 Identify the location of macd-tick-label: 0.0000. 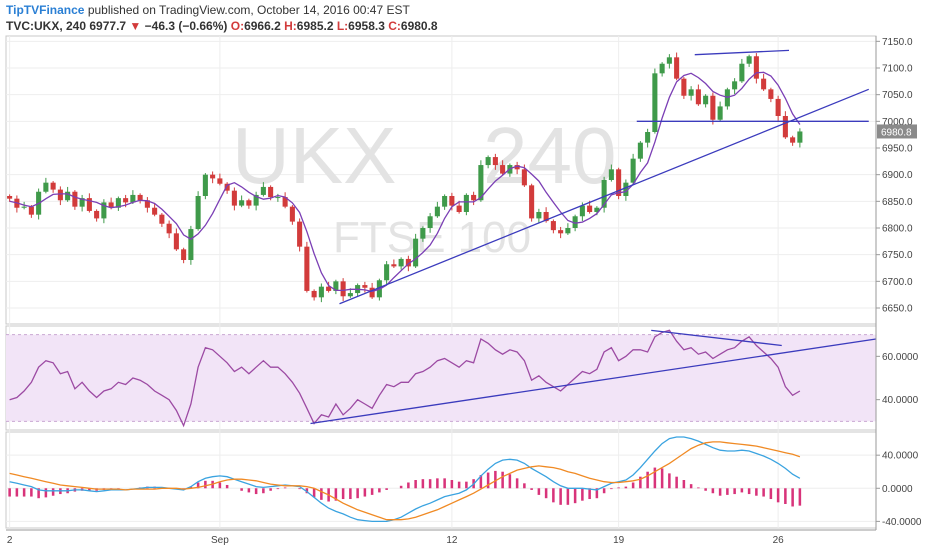
(897, 489).